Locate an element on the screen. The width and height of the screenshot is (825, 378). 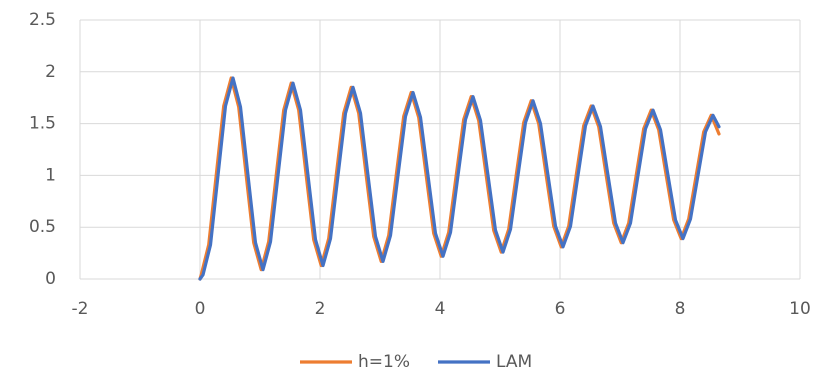
legend-label: h=1% is located at coordinates (384, 362).